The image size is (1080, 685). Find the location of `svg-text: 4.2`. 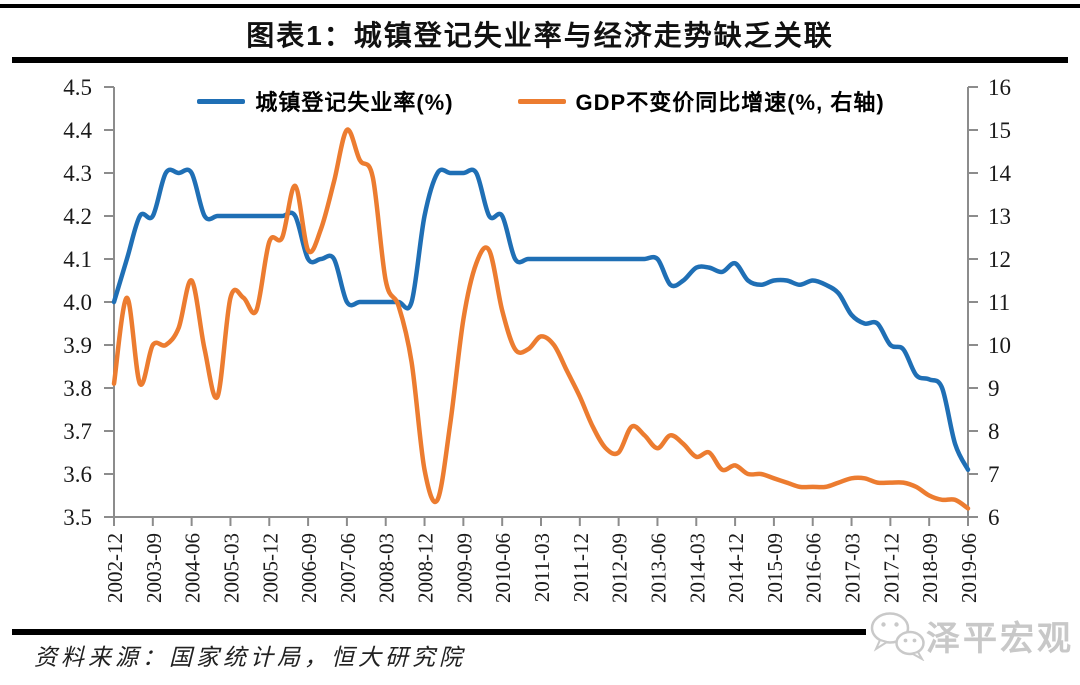

svg-text: 4.2 is located at coordinates (77, 216).